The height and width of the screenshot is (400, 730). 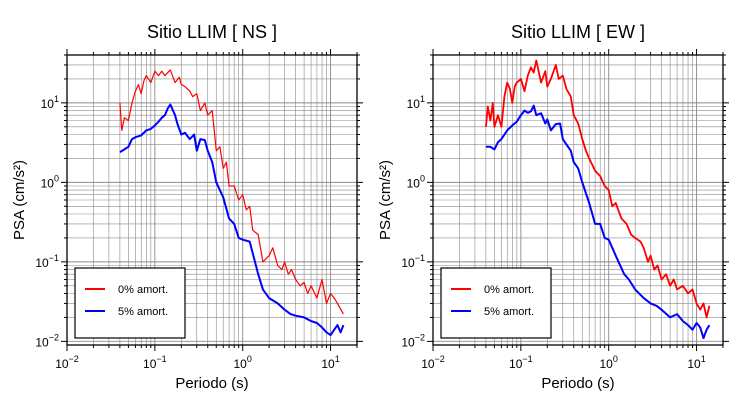 What do you see at coordinates (212, 32) in the screenshot?
I see `chart-title: Sitio LLIM [ NS ]` at bounding box center [212, 32].